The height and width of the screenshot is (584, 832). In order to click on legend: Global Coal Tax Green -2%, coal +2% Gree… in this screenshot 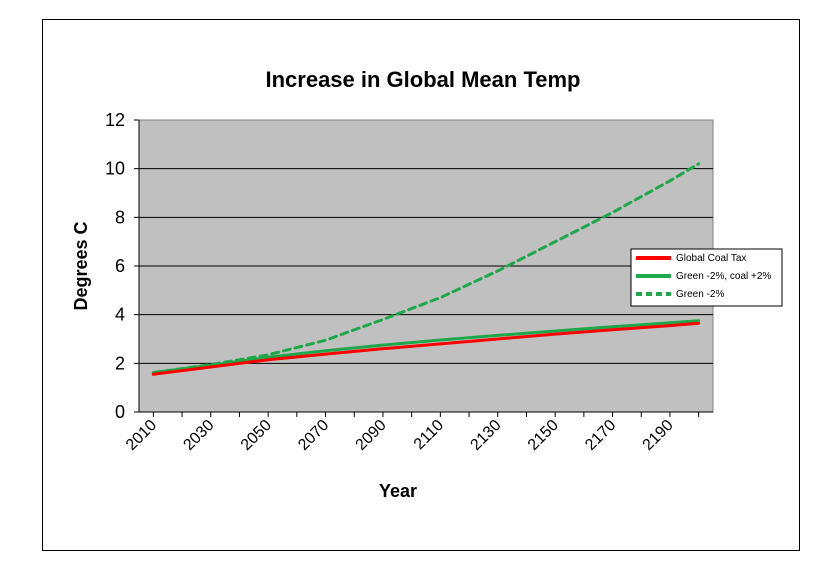, I will do `click(706, 277)`.